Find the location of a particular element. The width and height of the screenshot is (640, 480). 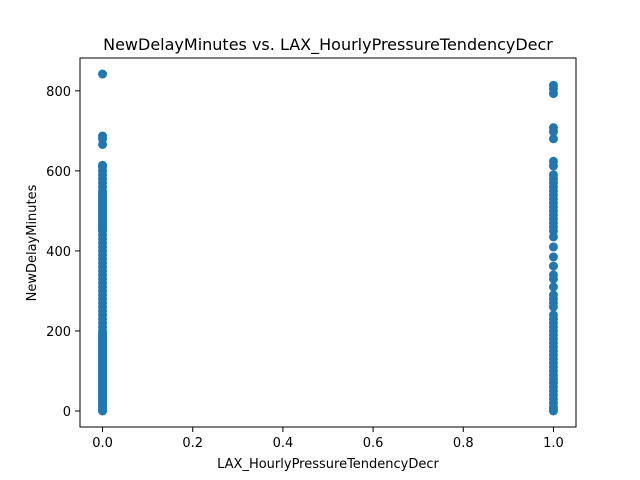

x-tick-label: 0.4 is located at coordinates (283, 443).